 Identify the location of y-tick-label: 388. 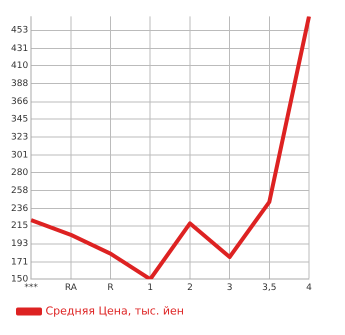
(19, 84).